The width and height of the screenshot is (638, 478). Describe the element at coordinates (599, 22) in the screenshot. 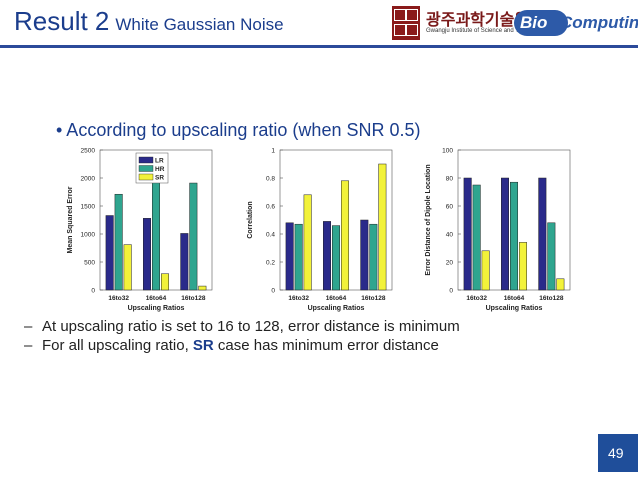

I see `bio-logo-part2: Computing` at that location.